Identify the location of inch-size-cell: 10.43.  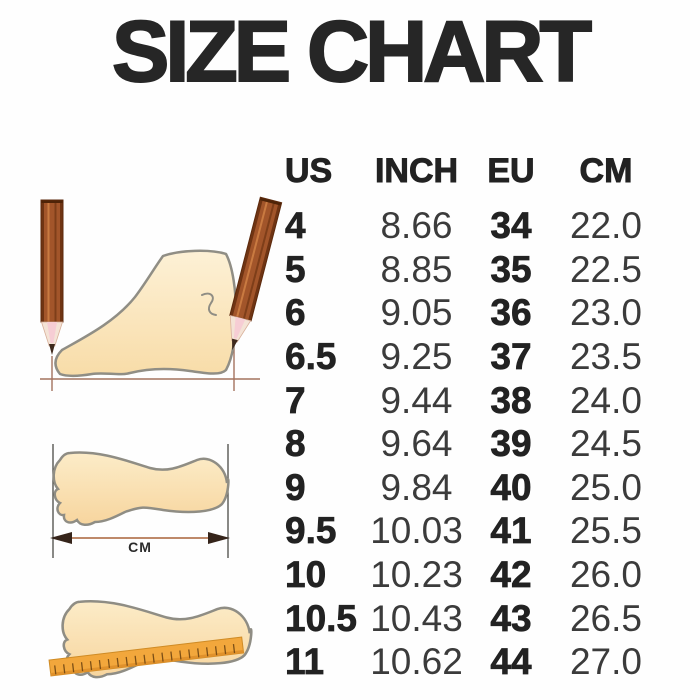
(416, 618).